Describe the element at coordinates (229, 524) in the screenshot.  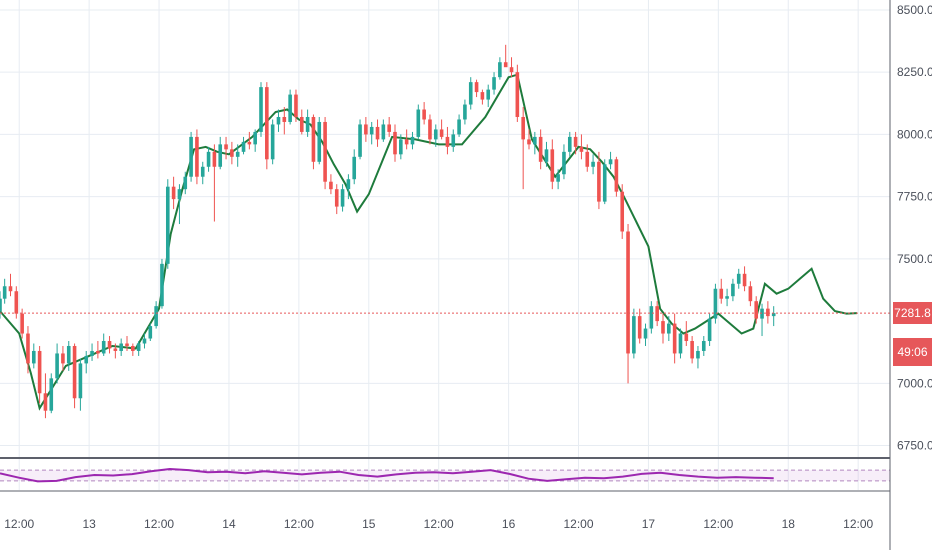
I see `time-tick-label: 14` at that location.